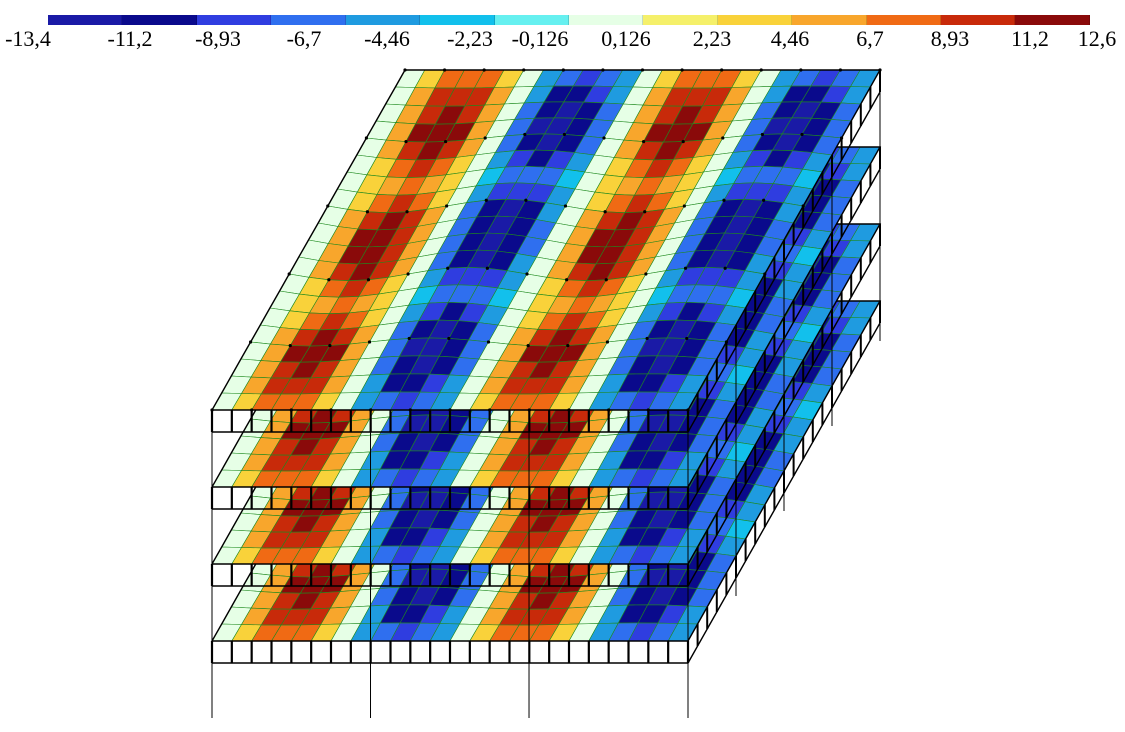  I want to click on legend-tick-label: 6,7, so click(870, 38).